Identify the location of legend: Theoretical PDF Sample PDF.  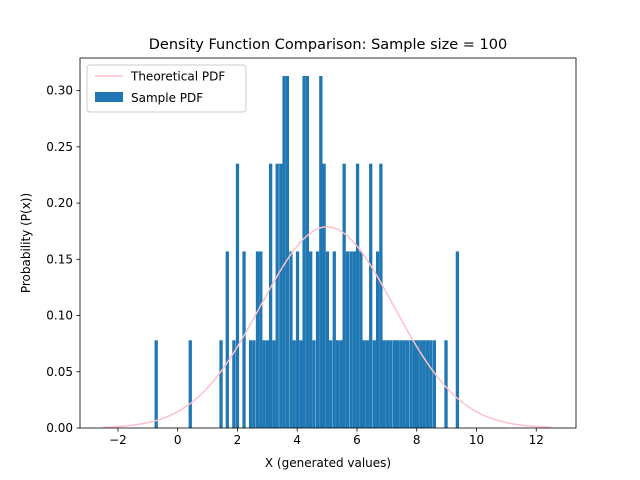
(166, 88).